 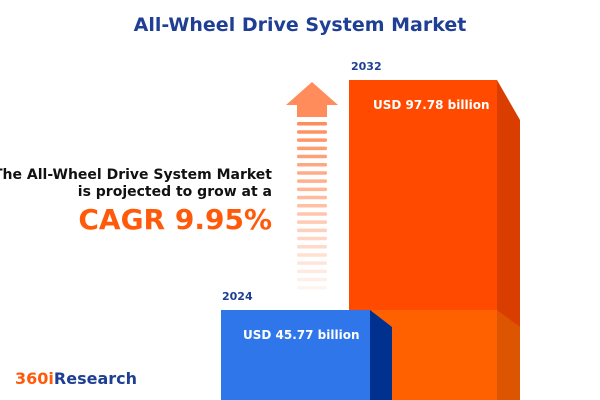 I want to click on logo-part-1: 360i, so click(x=34, y=378).